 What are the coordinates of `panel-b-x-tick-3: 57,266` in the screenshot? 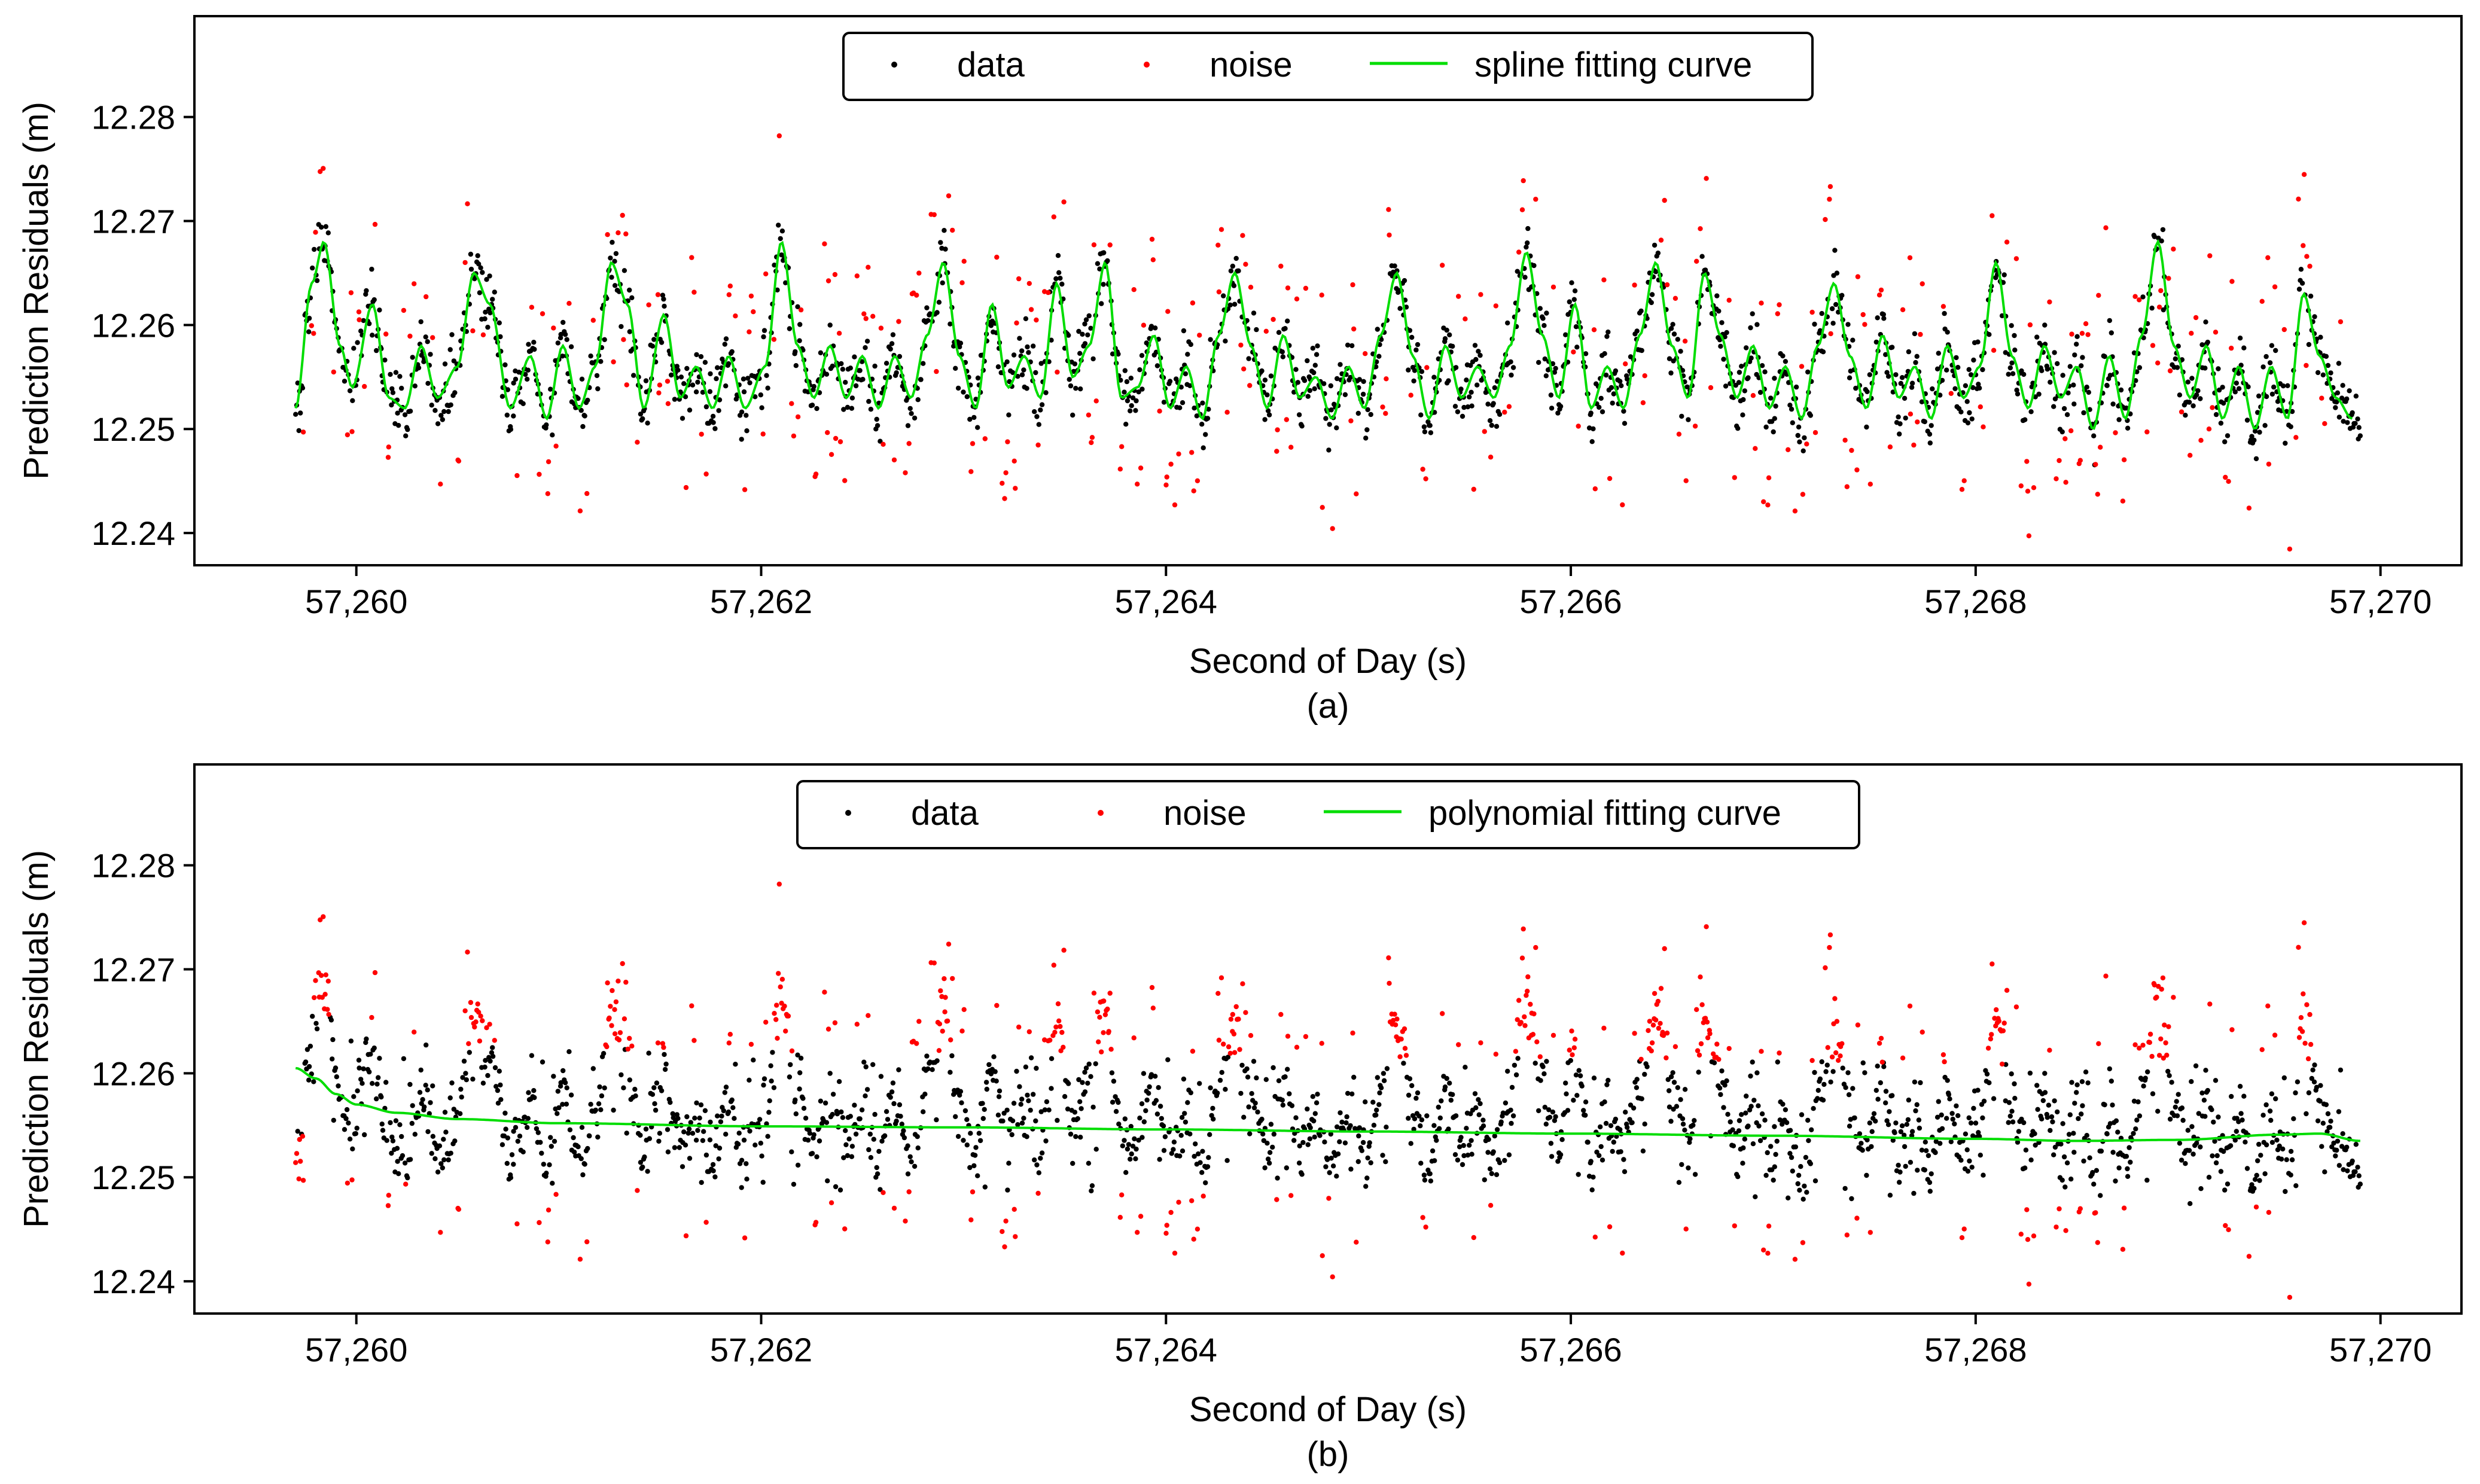 It's located at (1570, 1341).